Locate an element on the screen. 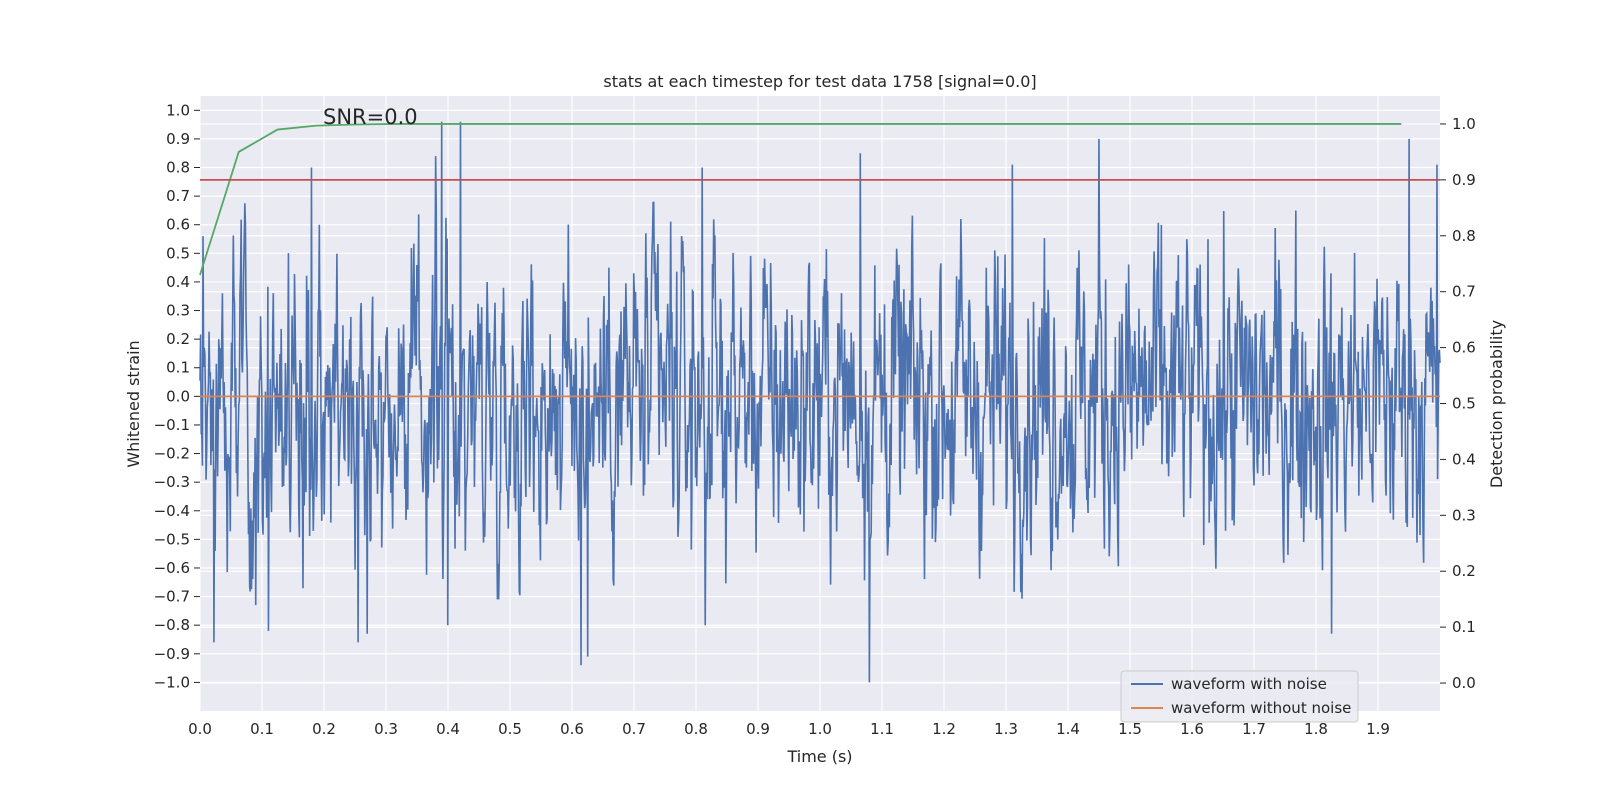  y-tick-label: −0.1 is located at coordinates (172, 425).